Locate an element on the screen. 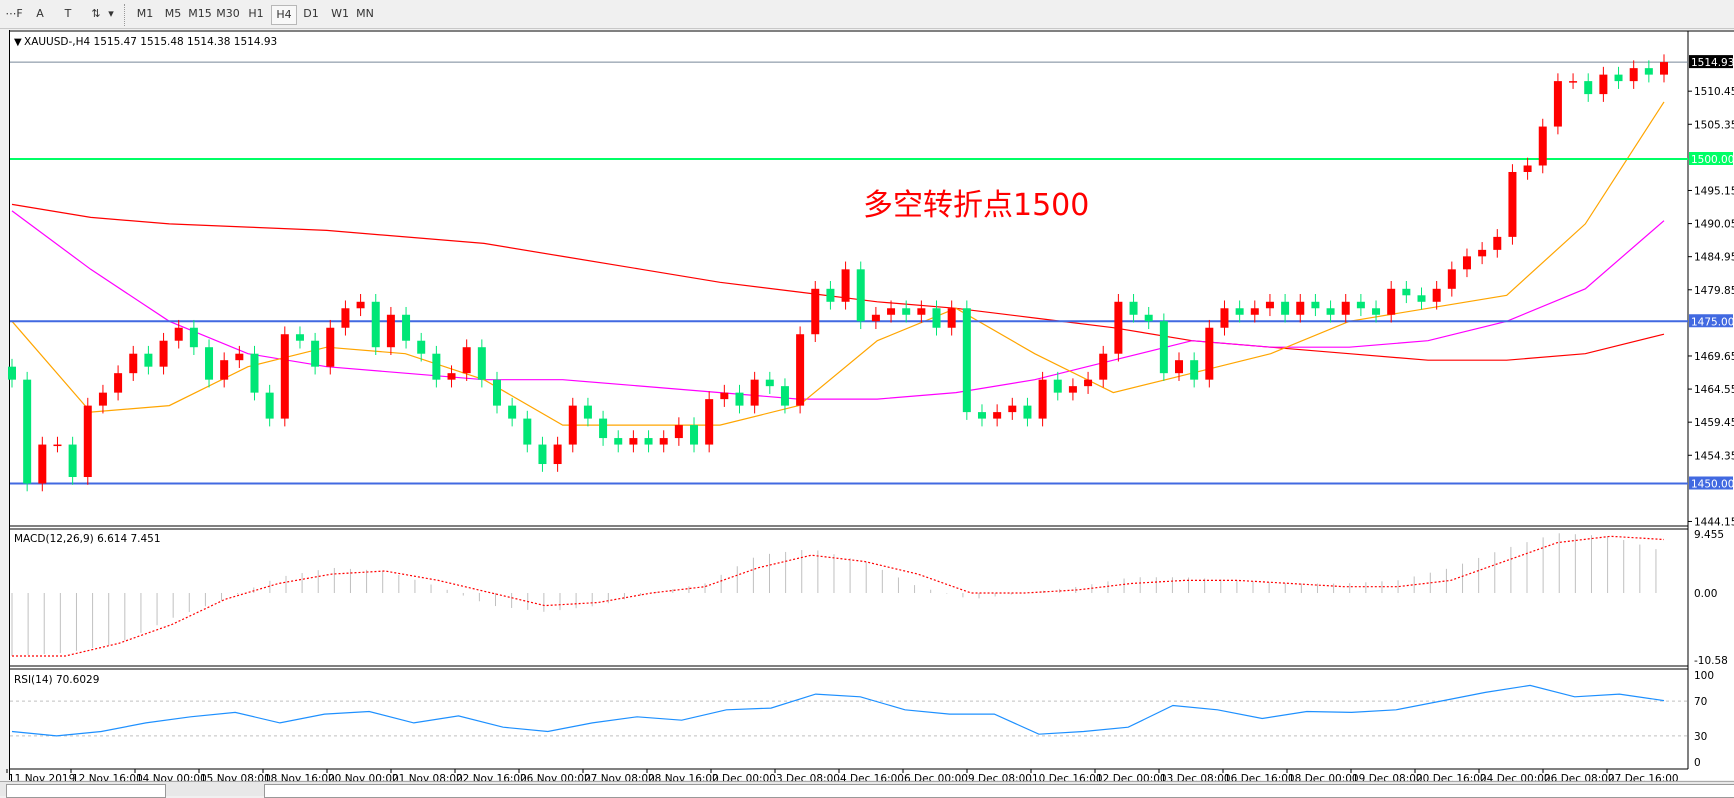 The image size is (1734, 798). timeframe-d1-button: D1 is located at coordinates (311, 13).